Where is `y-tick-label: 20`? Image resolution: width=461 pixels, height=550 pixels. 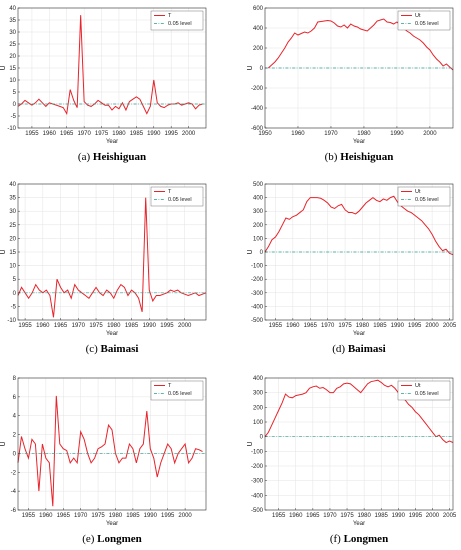 y-tick-label: 20 is located at coordinates (12, 239).